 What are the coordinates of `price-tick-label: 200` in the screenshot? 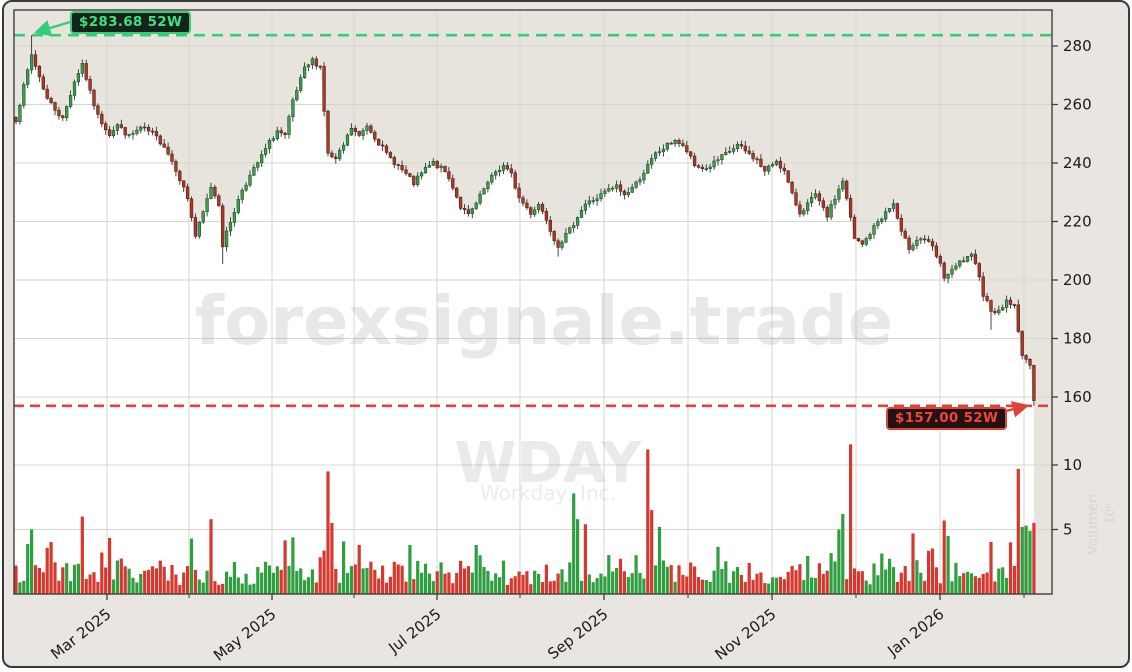 It's located at (1077, 280).